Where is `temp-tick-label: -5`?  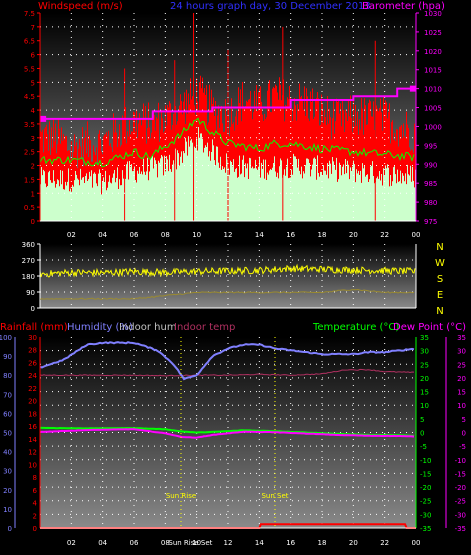
temp-tick-label: -5 is located at coordinates (423, 447).